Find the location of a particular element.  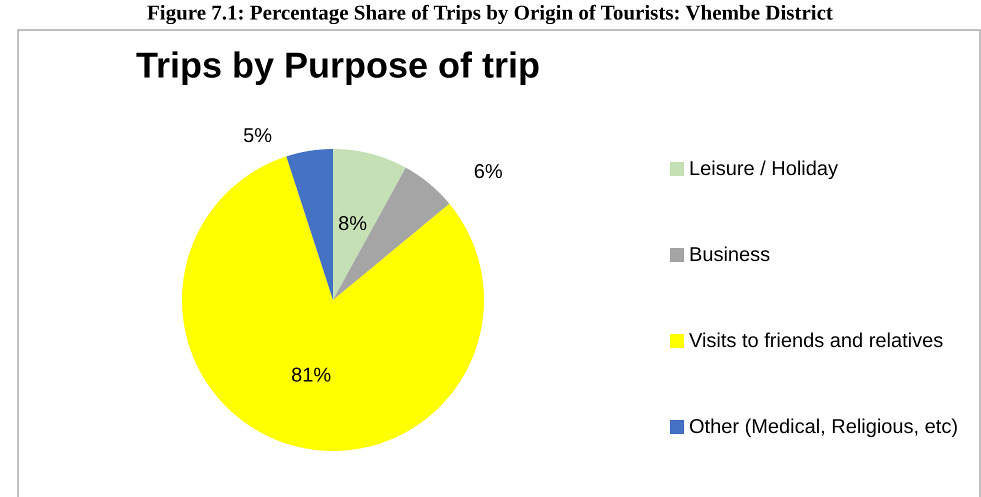

caption: Figure 7.1: Percentage Share of Trips by Origin of Tourists: Vhembe District is located at coordinates (489, 12).